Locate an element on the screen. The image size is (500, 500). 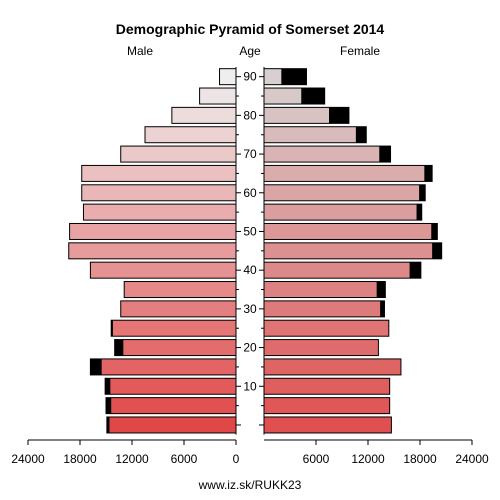
age-tick-label: 30 is located at coordinates (250, 309).